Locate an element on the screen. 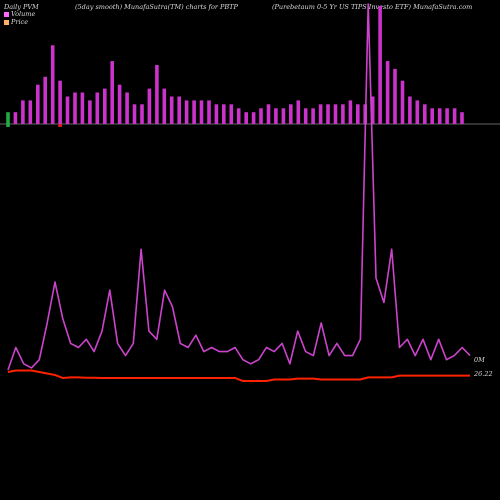 The width and height of the screenshot is (500, 500). legend-price-swatch is located at coordinates (6, 22).